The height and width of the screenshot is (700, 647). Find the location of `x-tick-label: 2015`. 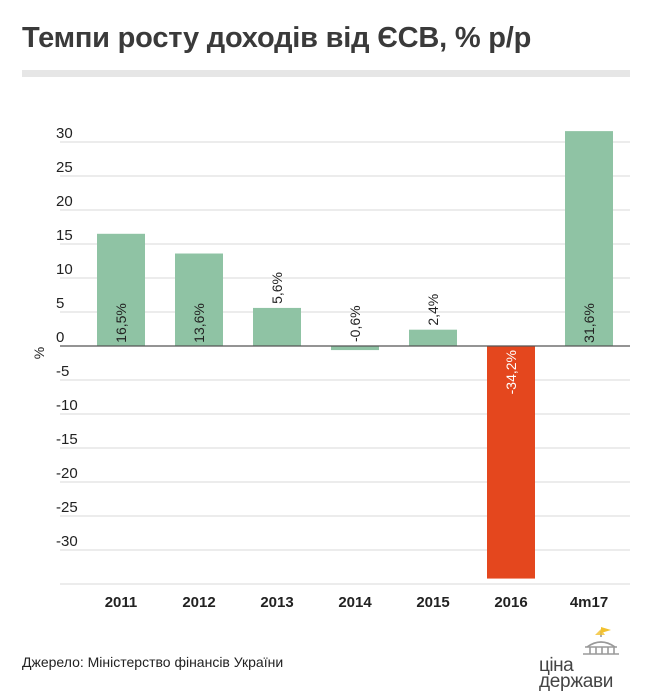

x-tick-label: 2015 is located at coordinates (432, 602).